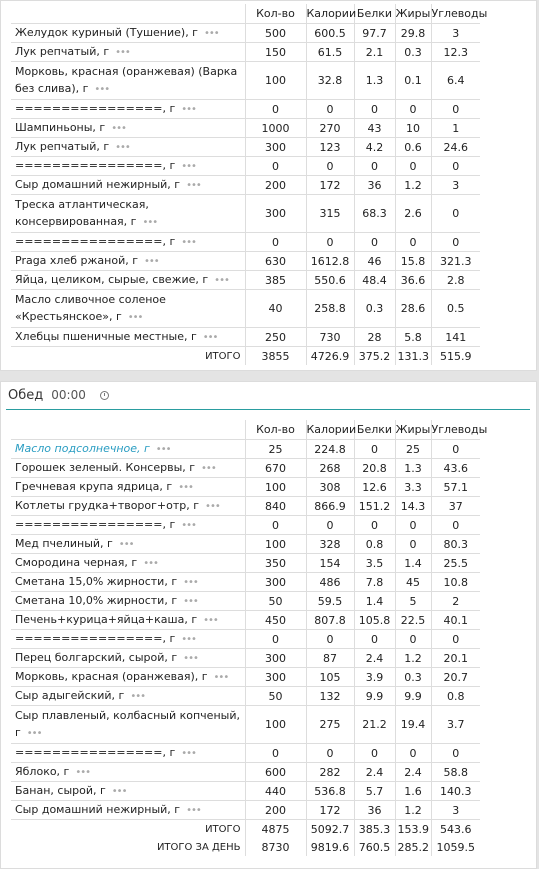 The image size is (539, 869). I want to click on food-name: Яйца, целиком, сырые, свежие, г, so click(112, 279).